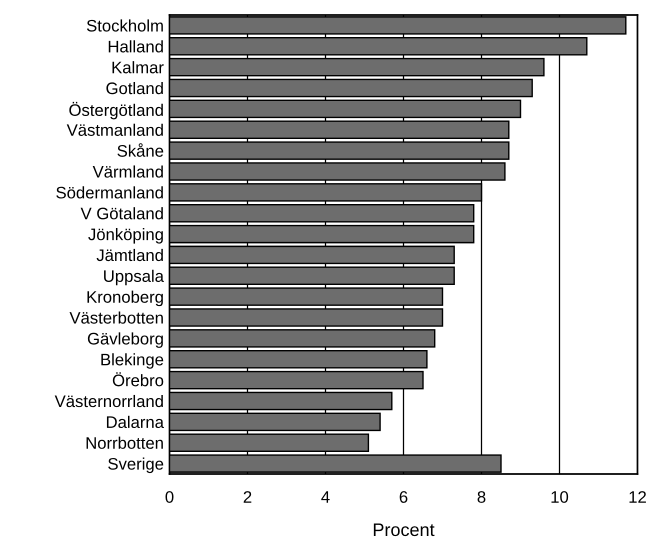 The image size is (651, 549). Describe the element at coordinates (138, 379) in the screenshot. I see `y-tick-label: Örebro` at that location.